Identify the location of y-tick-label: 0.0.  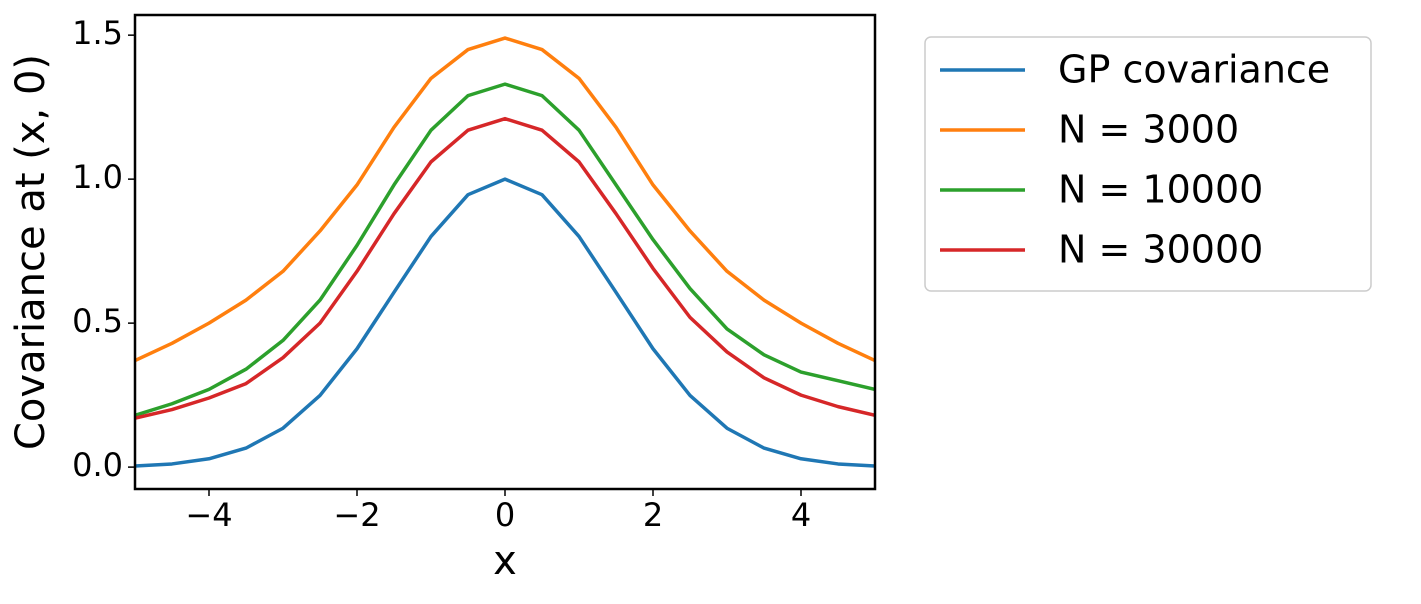
(97, 465).